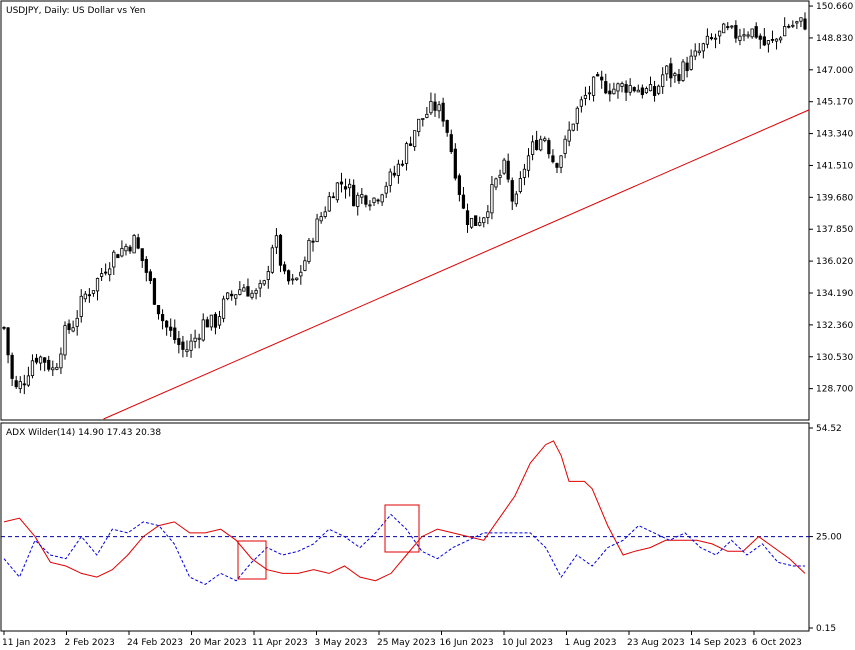  What do you see at coordinates (834, 358) in the screenshot?
I see `price-y-tick-label: 130.530` at bounding box center [834, 358].